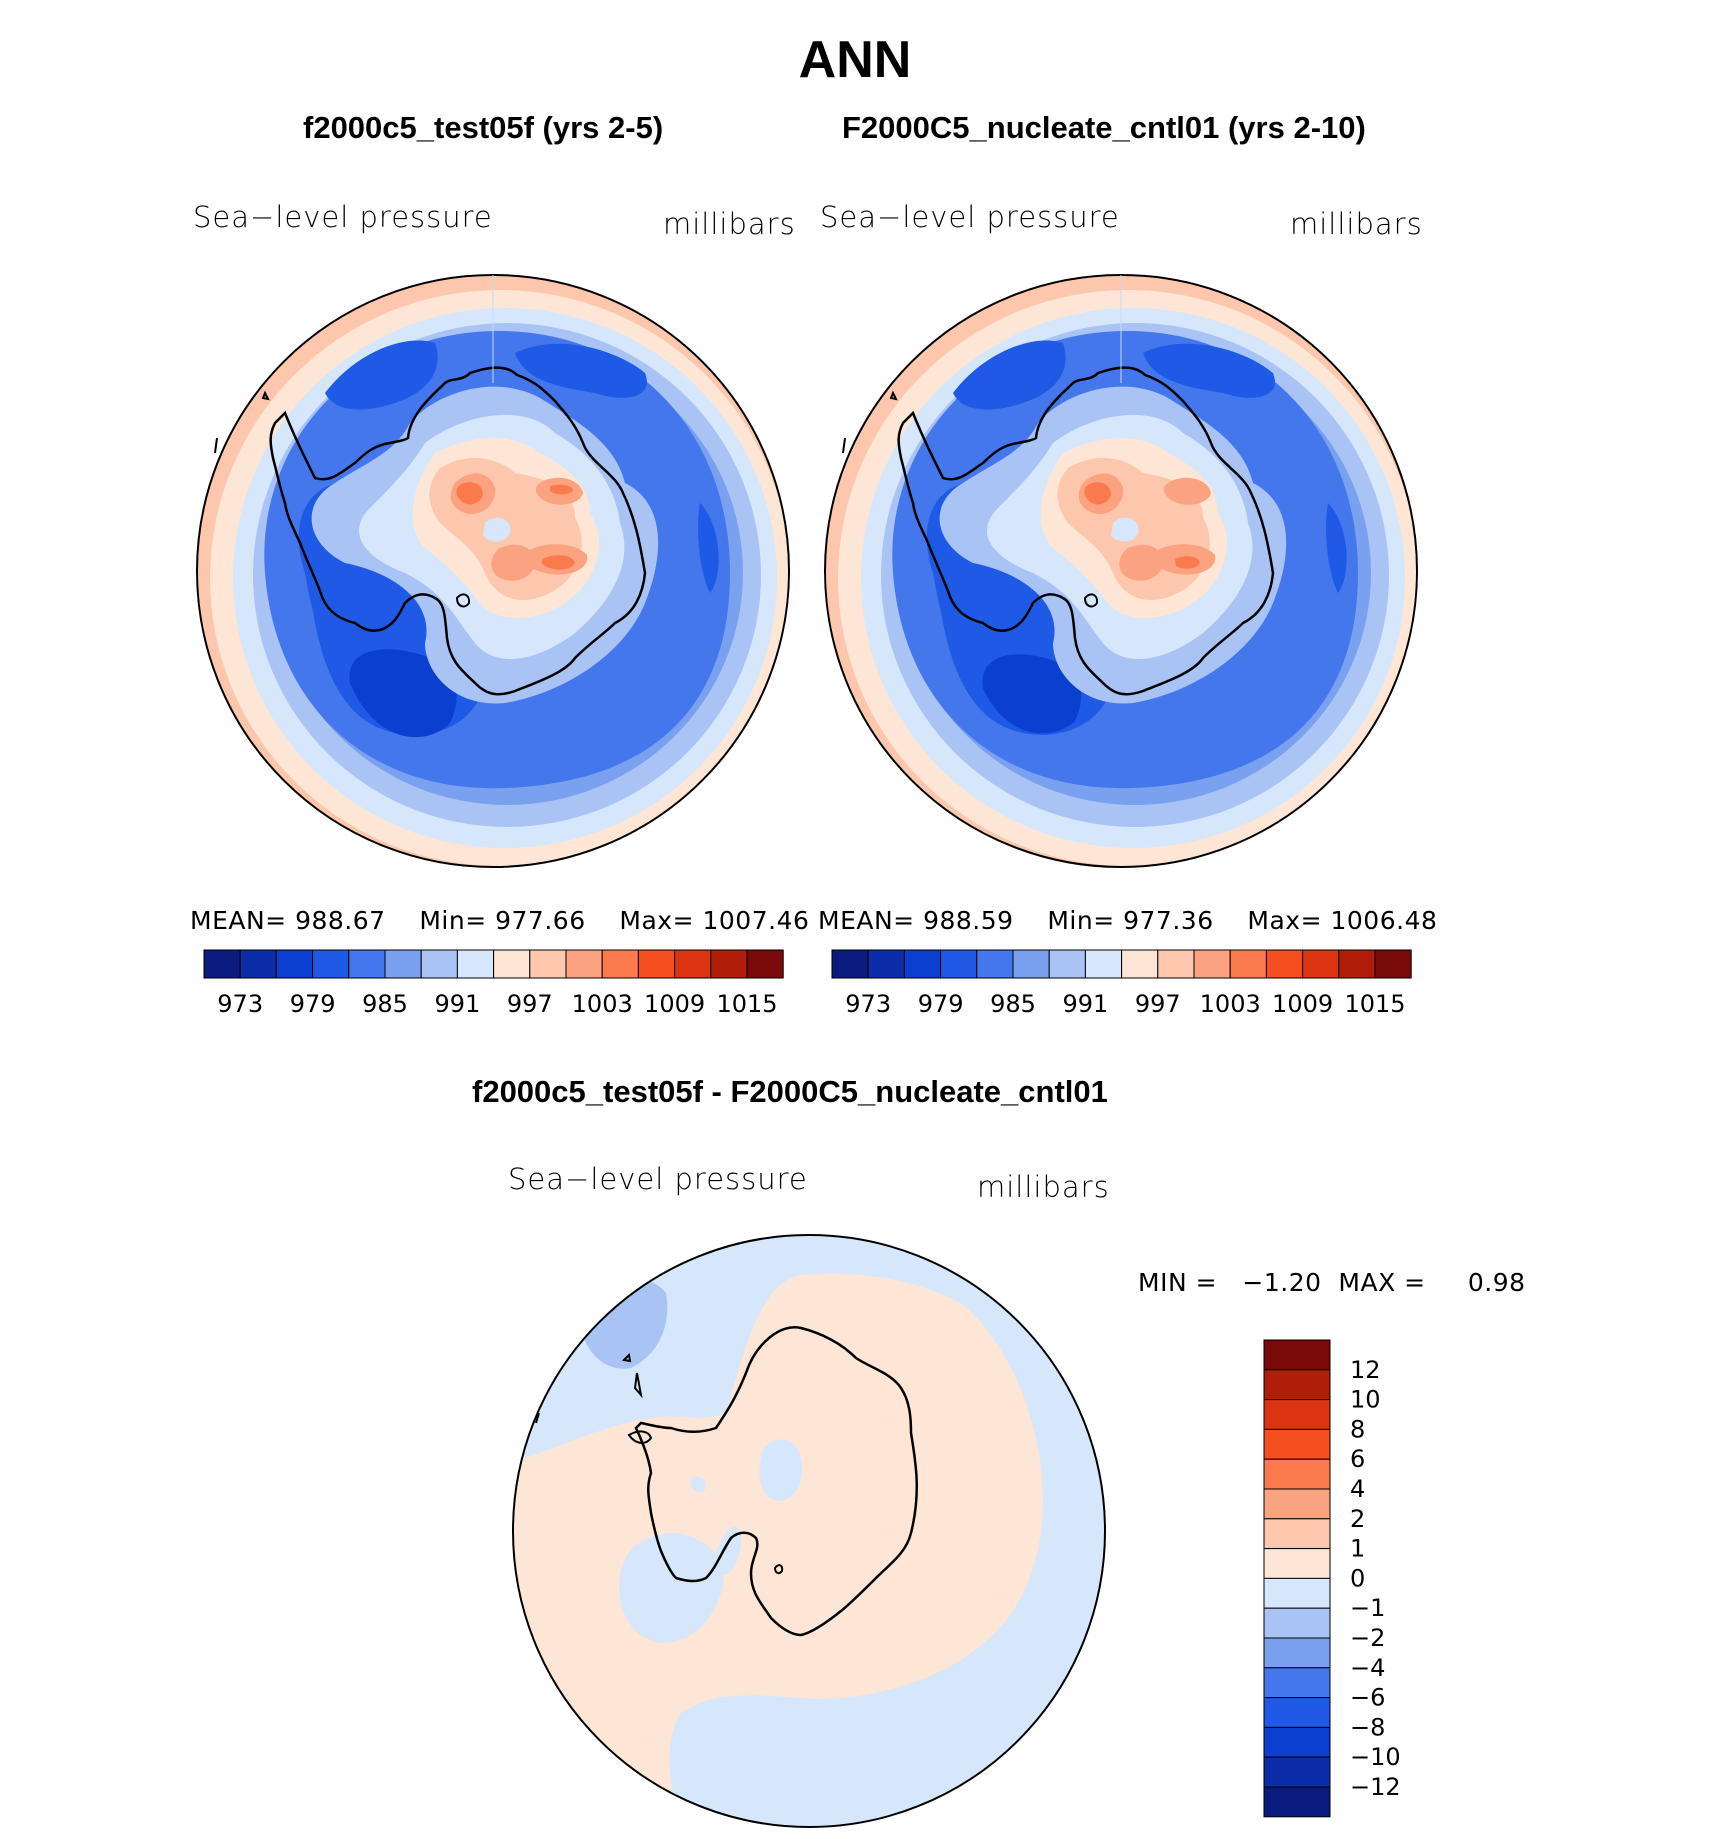 This screenshot has width=1710, height=1839. What do you see at coordinates (1081, 920) in the screenshot?
I see `panel-2-min-label: Min=` at bounding box center [1081, 920].